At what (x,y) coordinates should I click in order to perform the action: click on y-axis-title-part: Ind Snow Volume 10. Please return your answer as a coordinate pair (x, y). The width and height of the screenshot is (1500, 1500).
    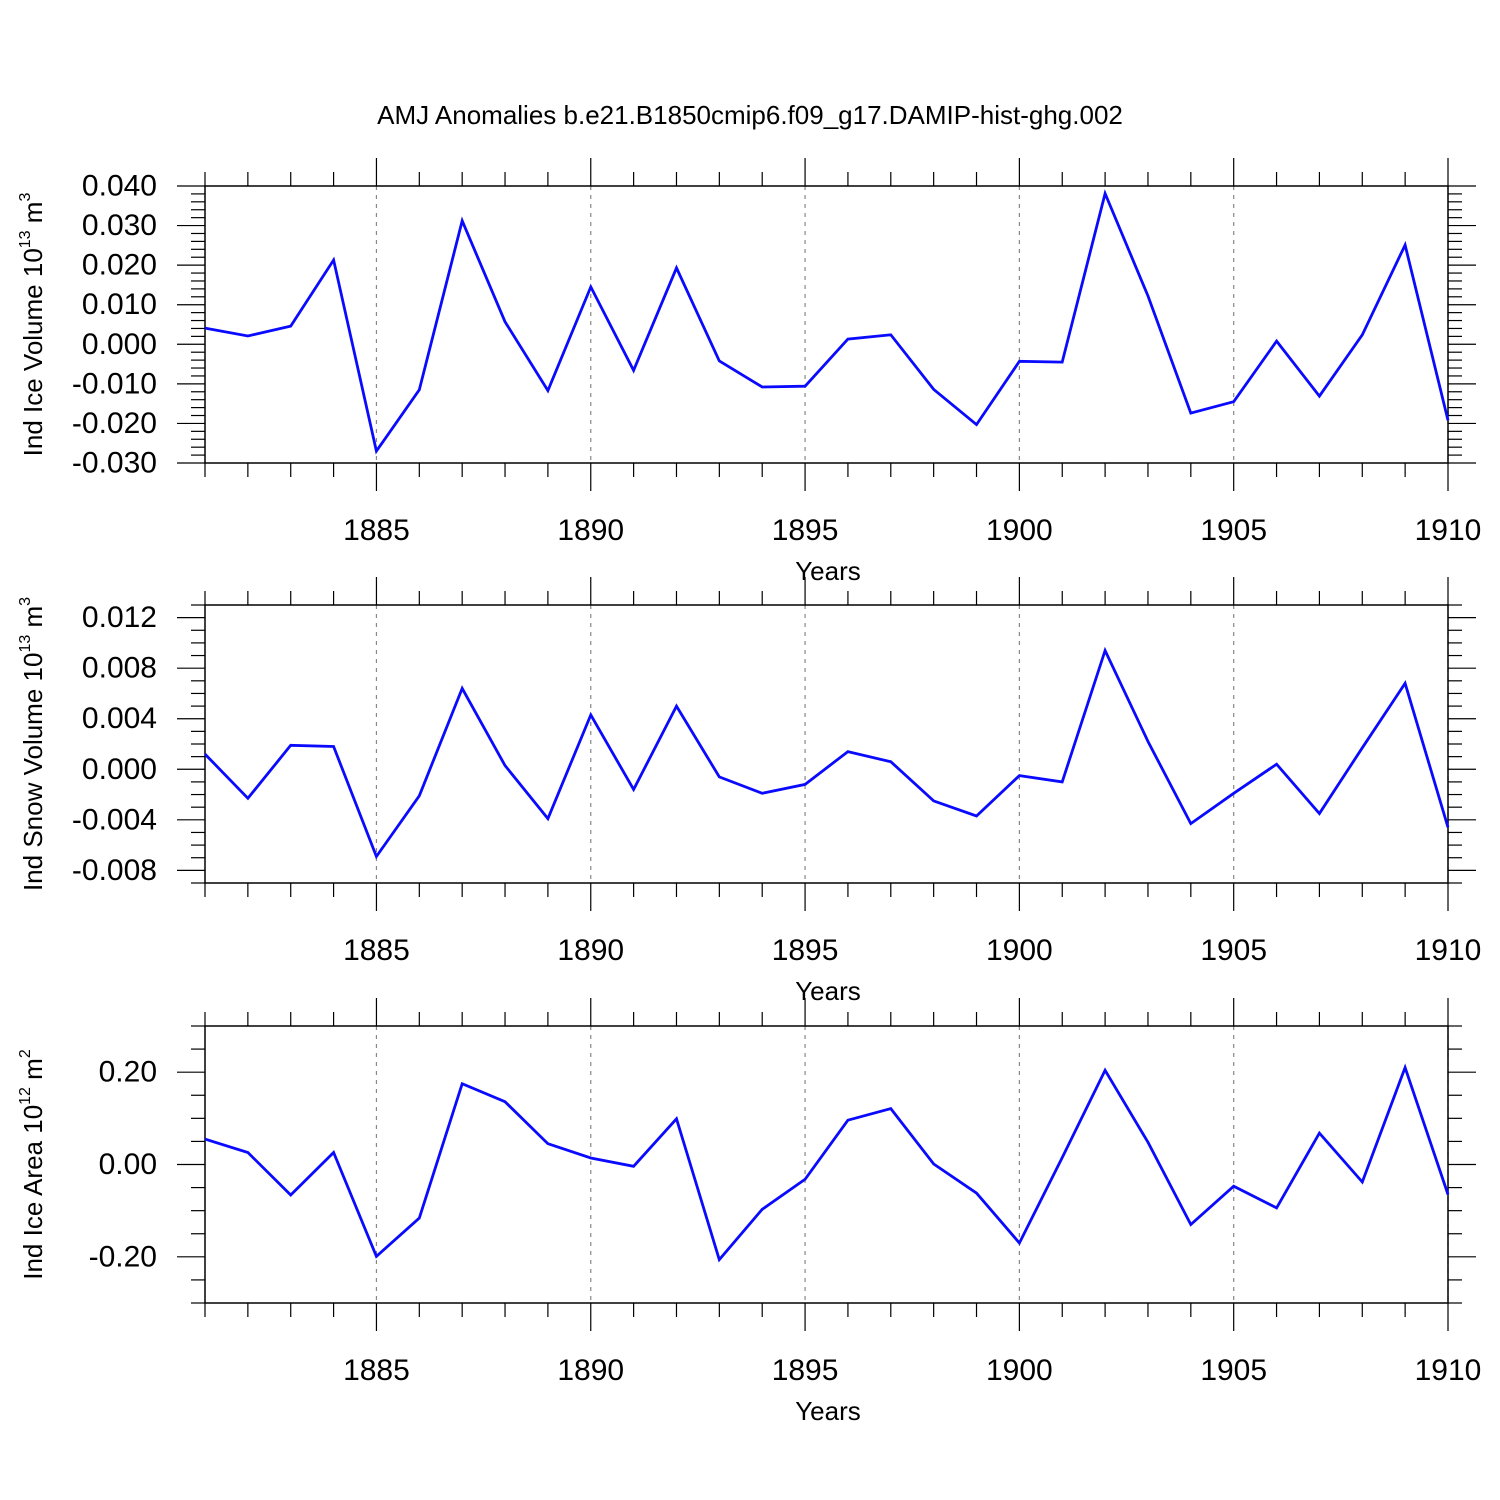
    Looking at the image, I should click on (33, 772).